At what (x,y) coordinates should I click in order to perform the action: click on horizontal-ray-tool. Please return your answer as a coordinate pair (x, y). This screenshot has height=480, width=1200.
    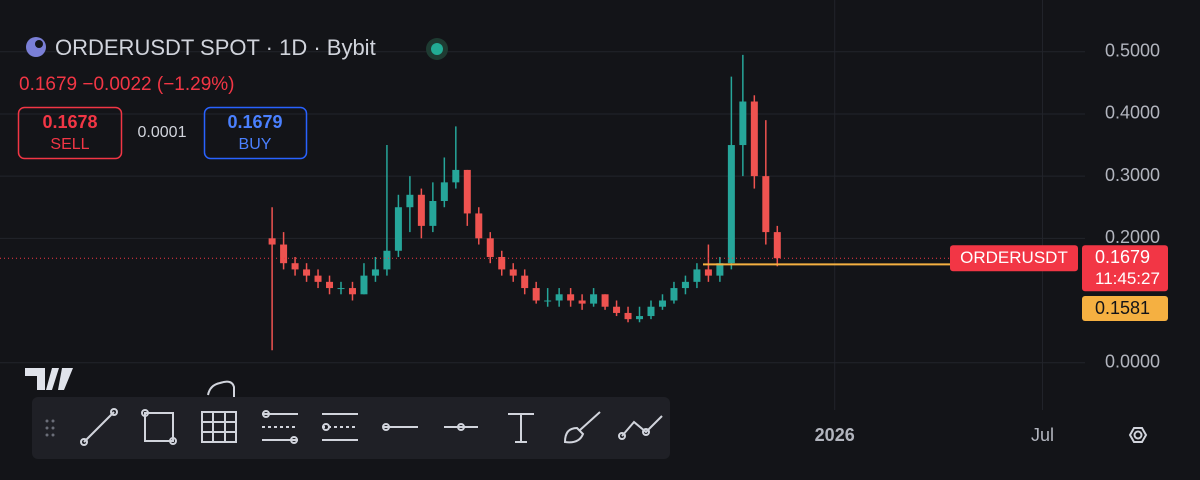
    Looking at the image, I should click on (400, 427).